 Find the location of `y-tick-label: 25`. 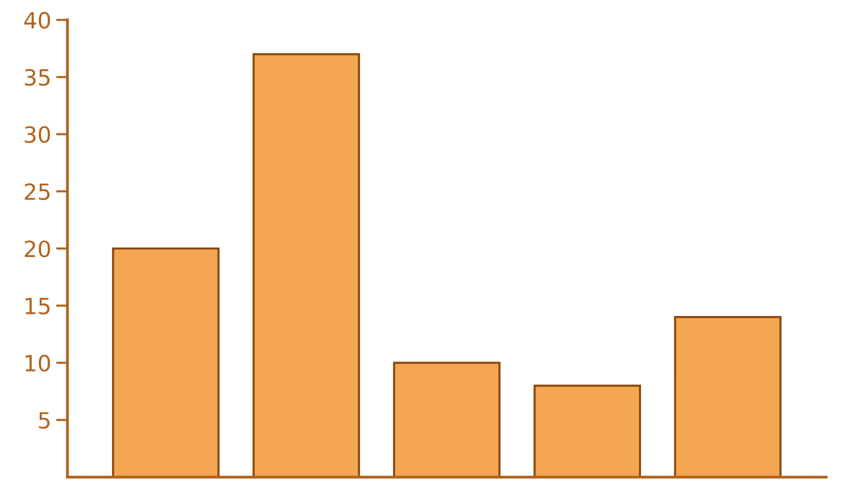

y-tick-label: 25 is located at coordinates (37, 191).